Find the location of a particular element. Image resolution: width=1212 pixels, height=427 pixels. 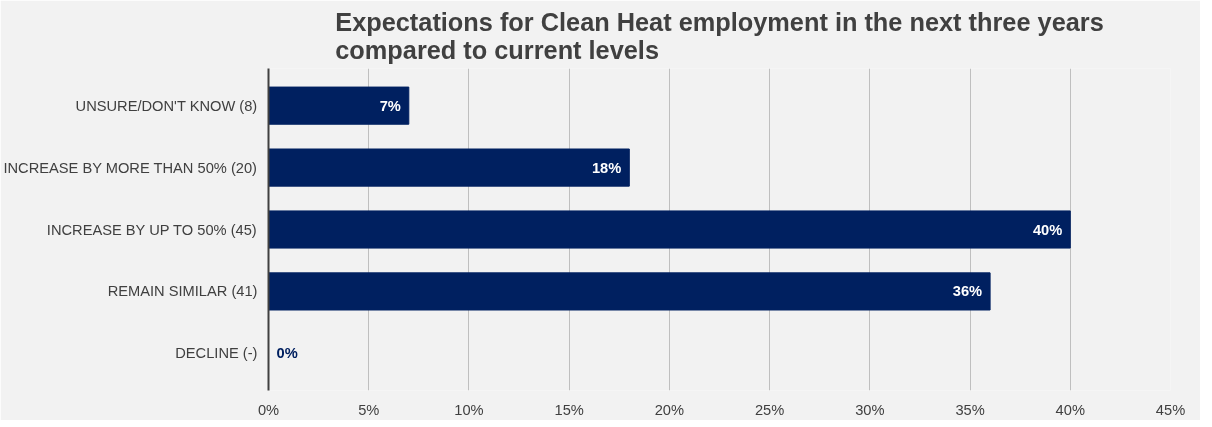

y-tick-label: INCREASE BY MORE THAN 50% (20) is located at coordinates (130, 167).